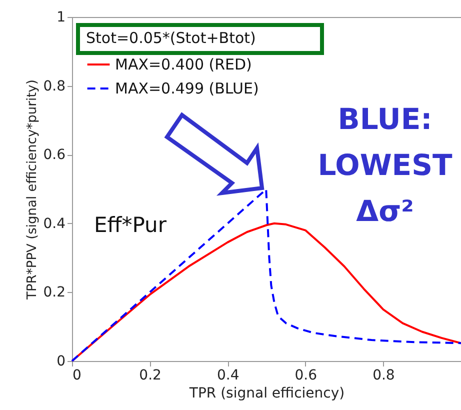  I want to click on annotation: BLUE: LOWEST Δσ², so click(385, 165).